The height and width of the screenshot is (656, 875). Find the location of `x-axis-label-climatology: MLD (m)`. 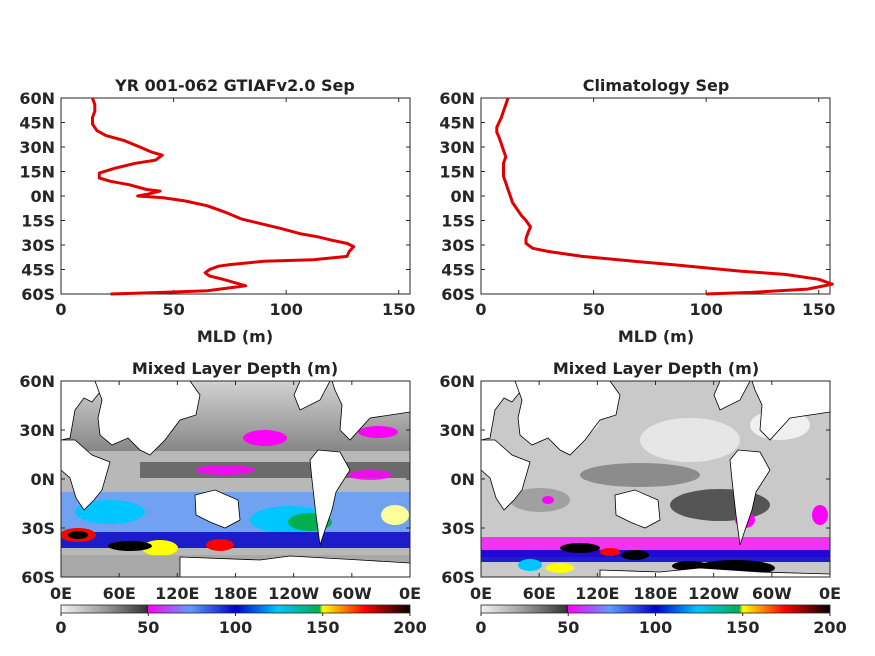

x-axis-label-climatology: MLD (m) is located at coordinates (656, 336).